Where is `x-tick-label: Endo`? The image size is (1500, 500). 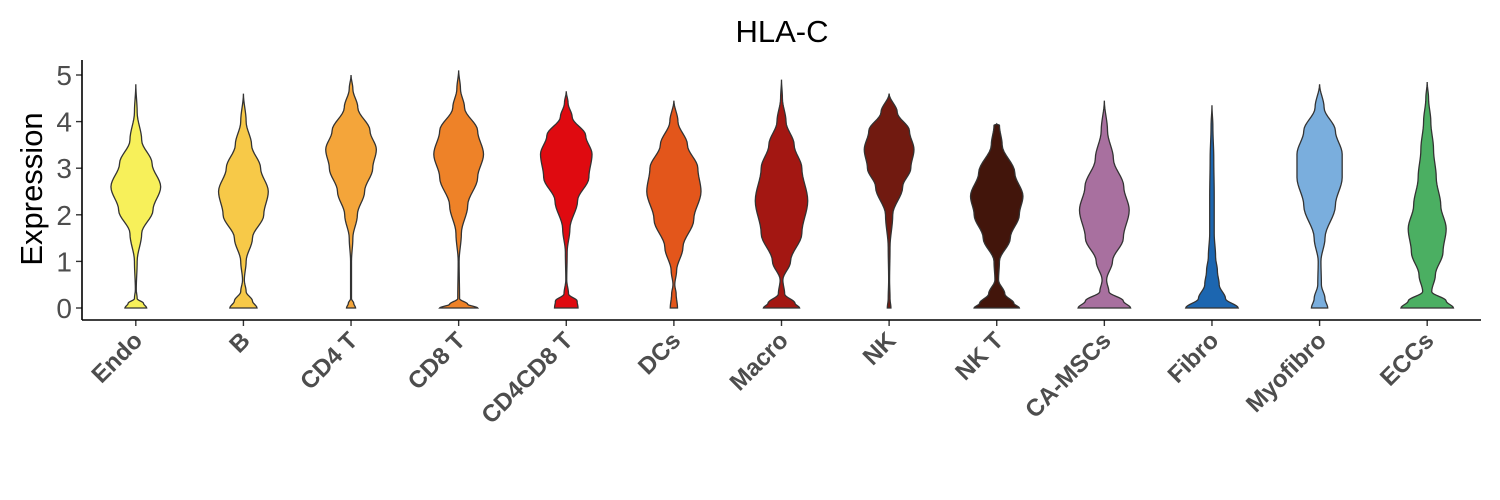
x-tick-label: Endo is located at coordinates (118, 358).